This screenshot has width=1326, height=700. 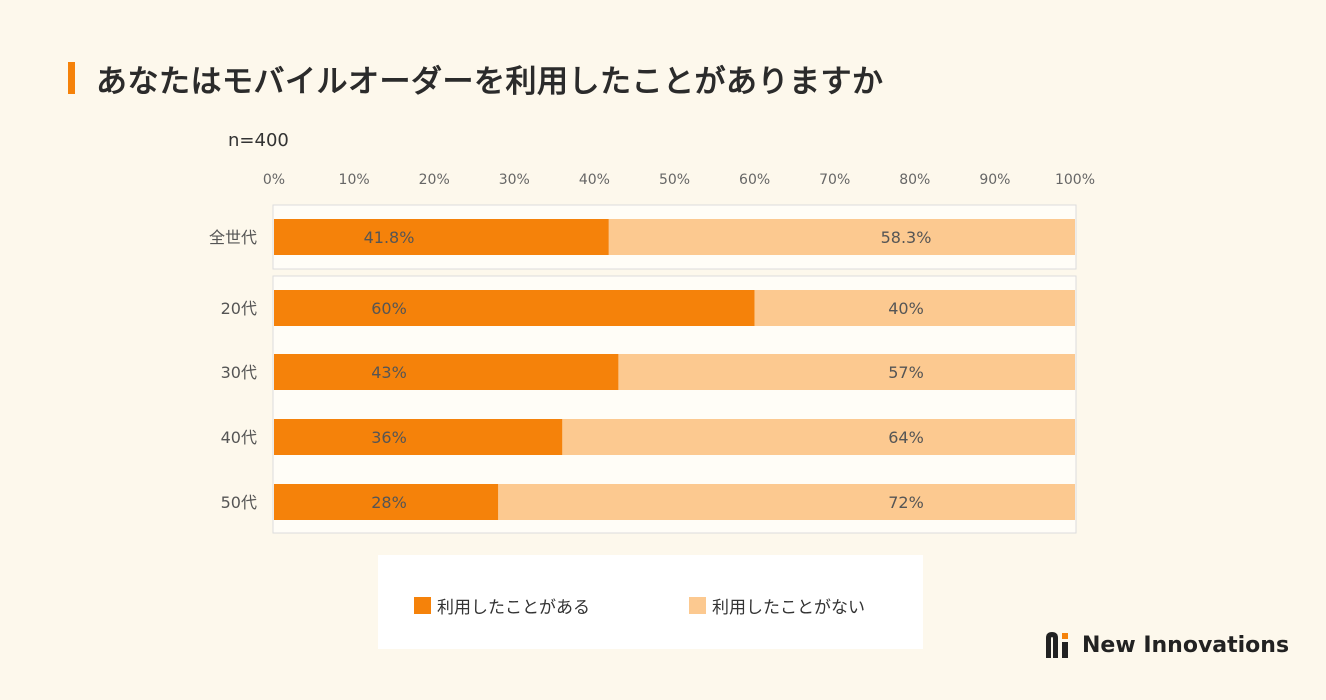 What do you see at coordinates (434, 180) in the screenshot?
I see `x-tick-label: 20%` at bounding box center [434, 180].